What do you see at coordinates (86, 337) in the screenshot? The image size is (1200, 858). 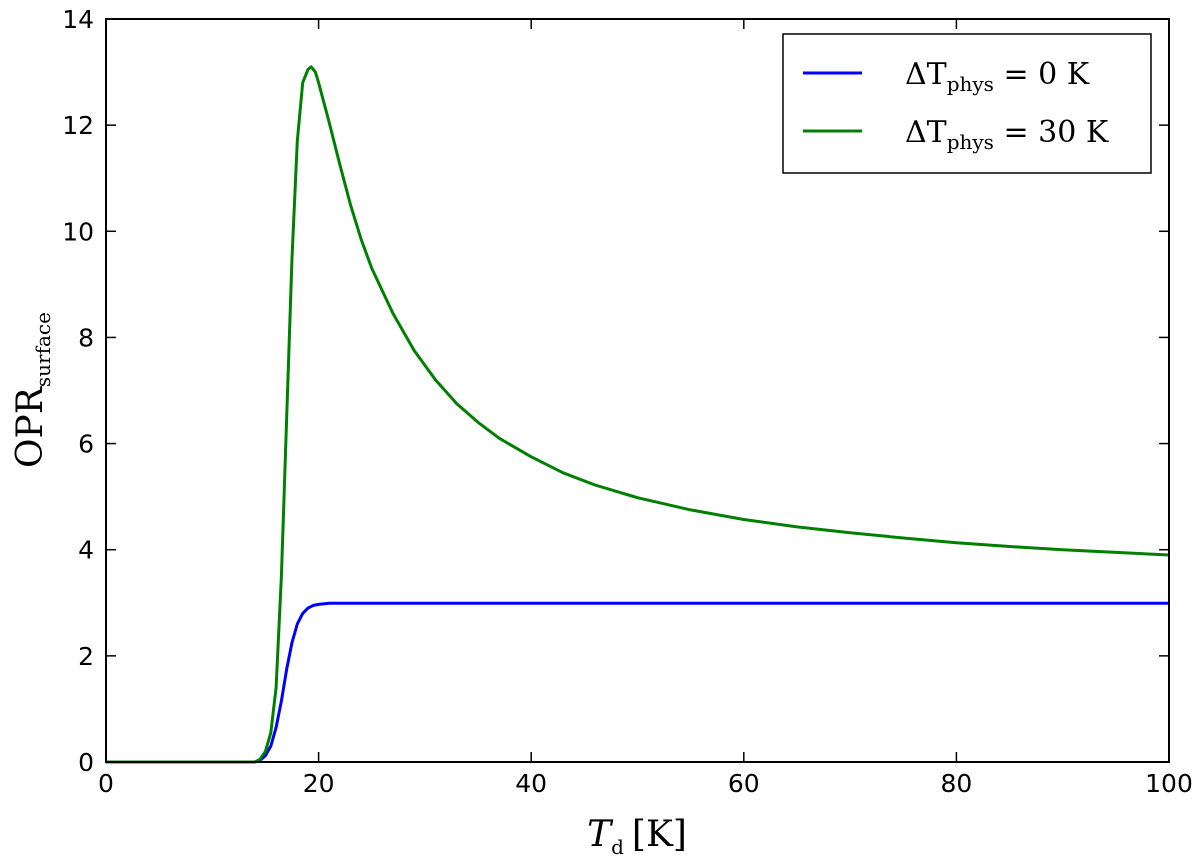 I see `y-tick-label: 8` at bounding box center [86, 337].